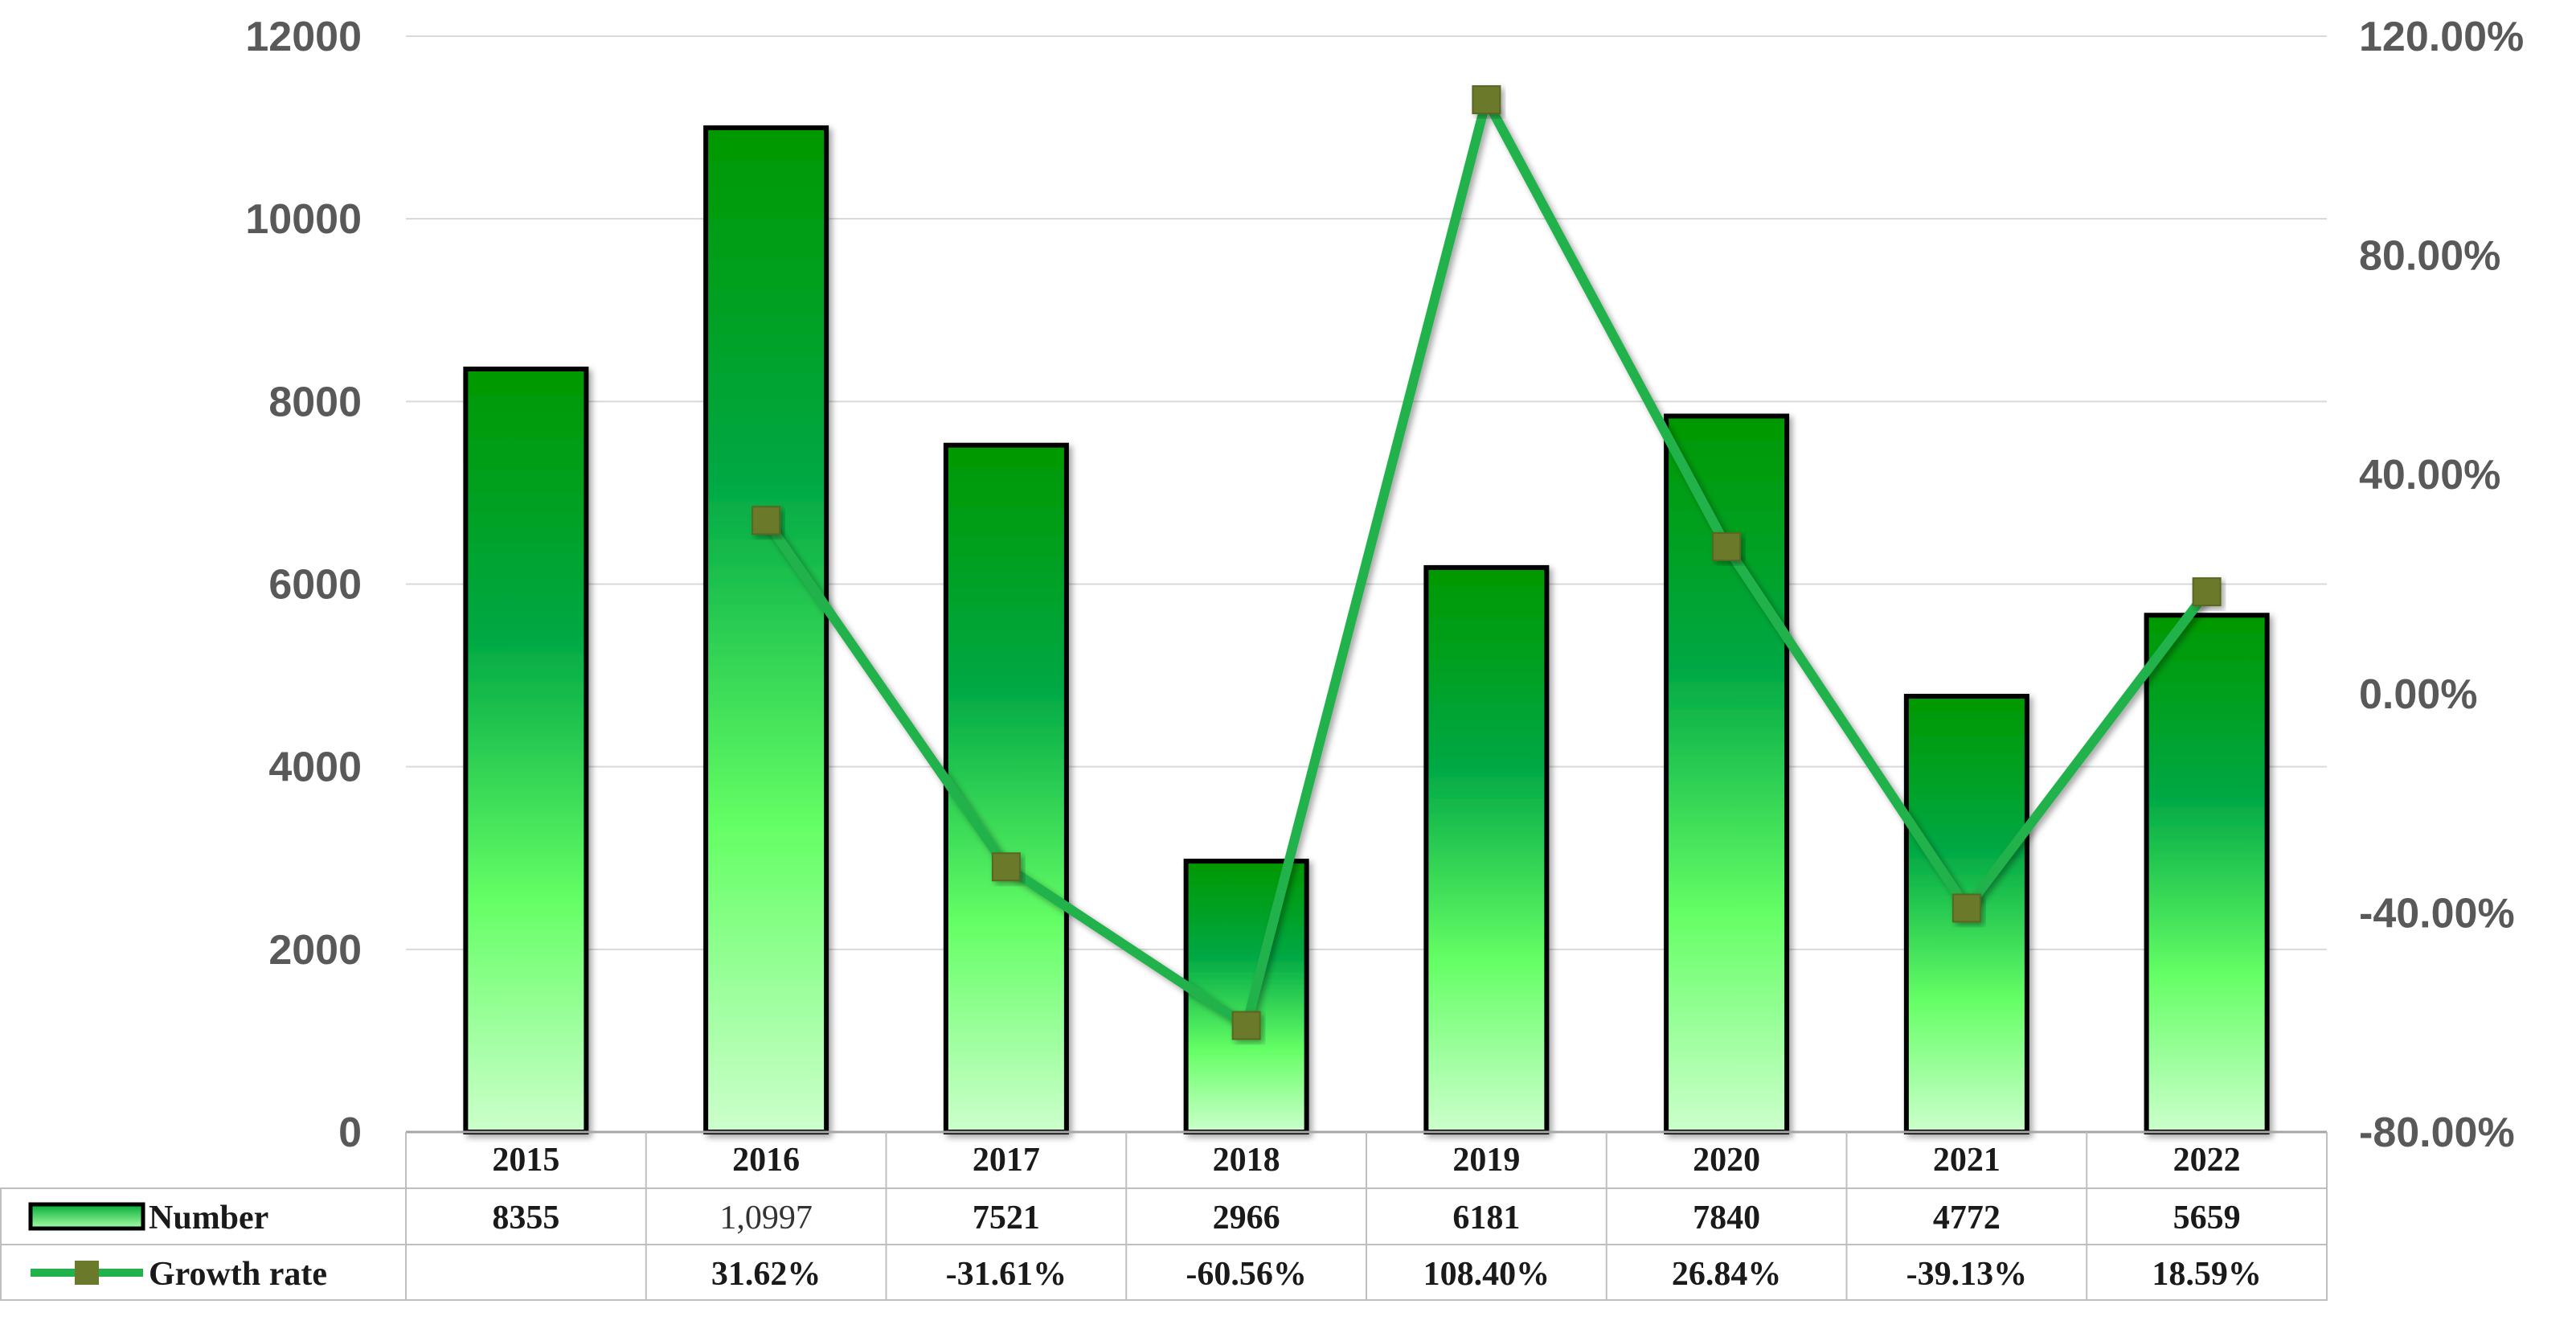 The image size is (2576, 1333). I want to click on number-value: 1,0997, so click(766, 1219).